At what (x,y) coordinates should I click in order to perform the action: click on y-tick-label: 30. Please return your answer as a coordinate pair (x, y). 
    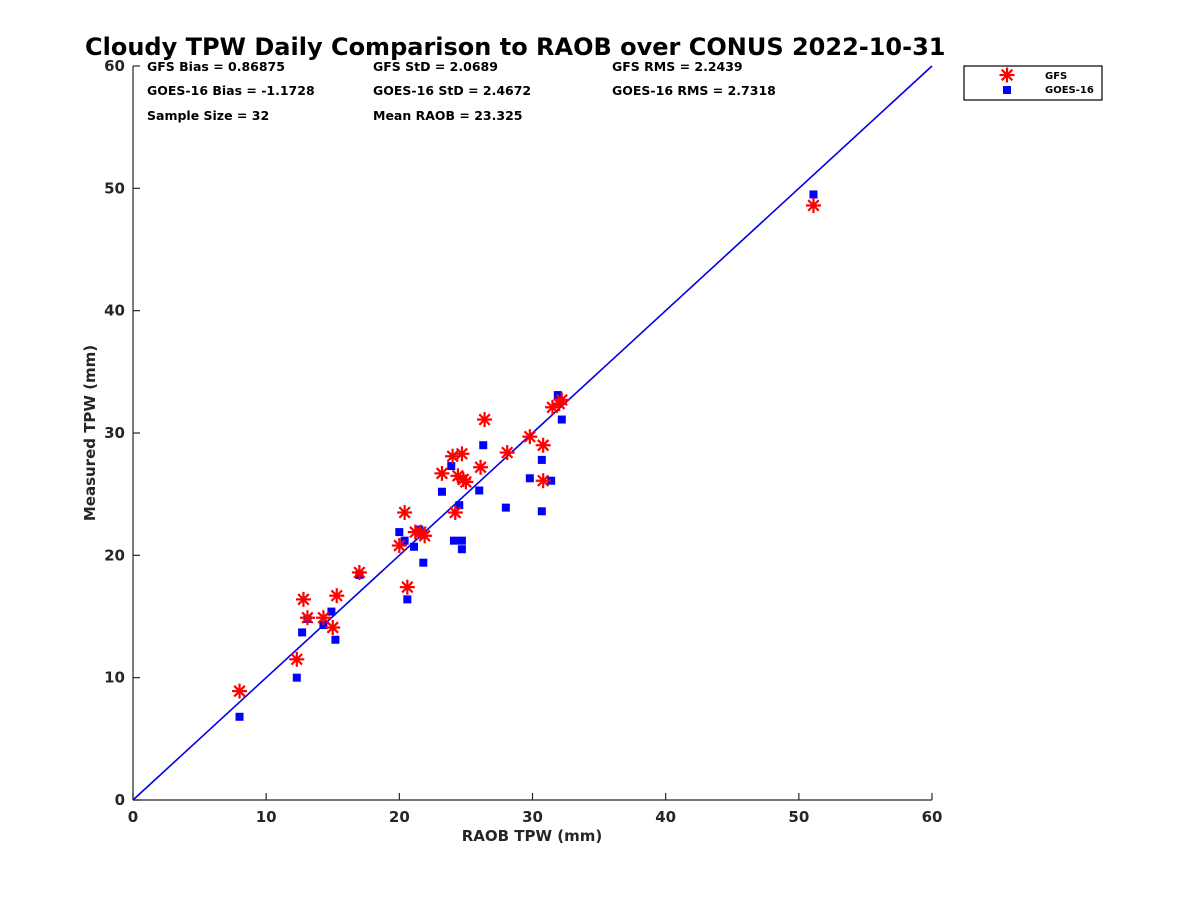
    Looking at the image, I should click on (114, 433).